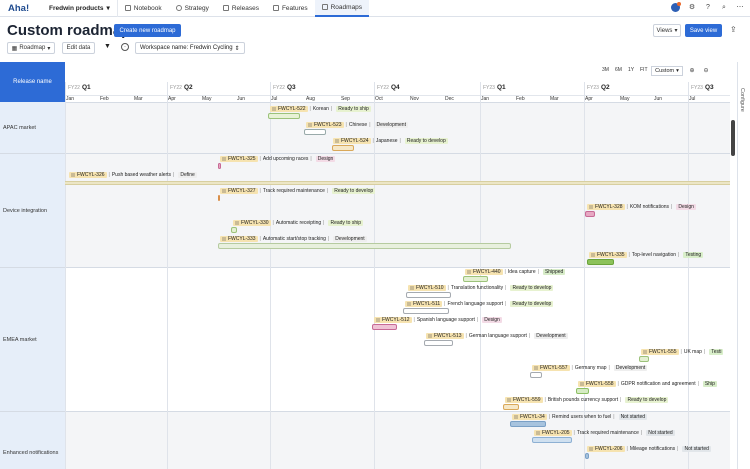  What do you see at coordinates (646, 254) in the screenshot?
I see `feature-card: FWCYL-335 | Top-level navigation | Testing` at bounding box center [646, 254].